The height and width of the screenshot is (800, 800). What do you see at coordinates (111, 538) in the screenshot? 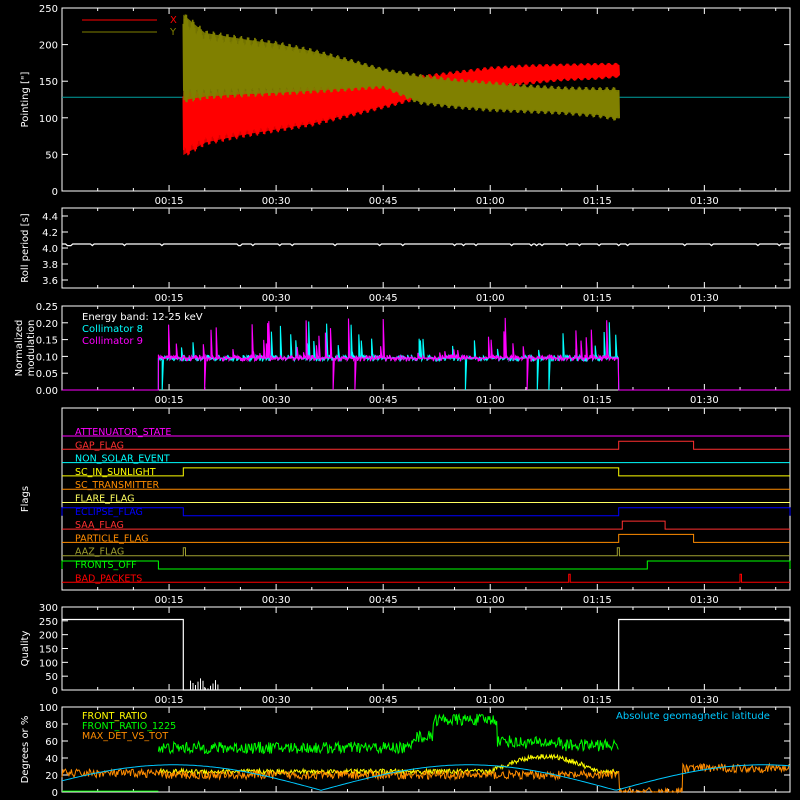
I see `flag-label-particle-flag: PARTICLE_FLAG` at bounding box center [111, 538].